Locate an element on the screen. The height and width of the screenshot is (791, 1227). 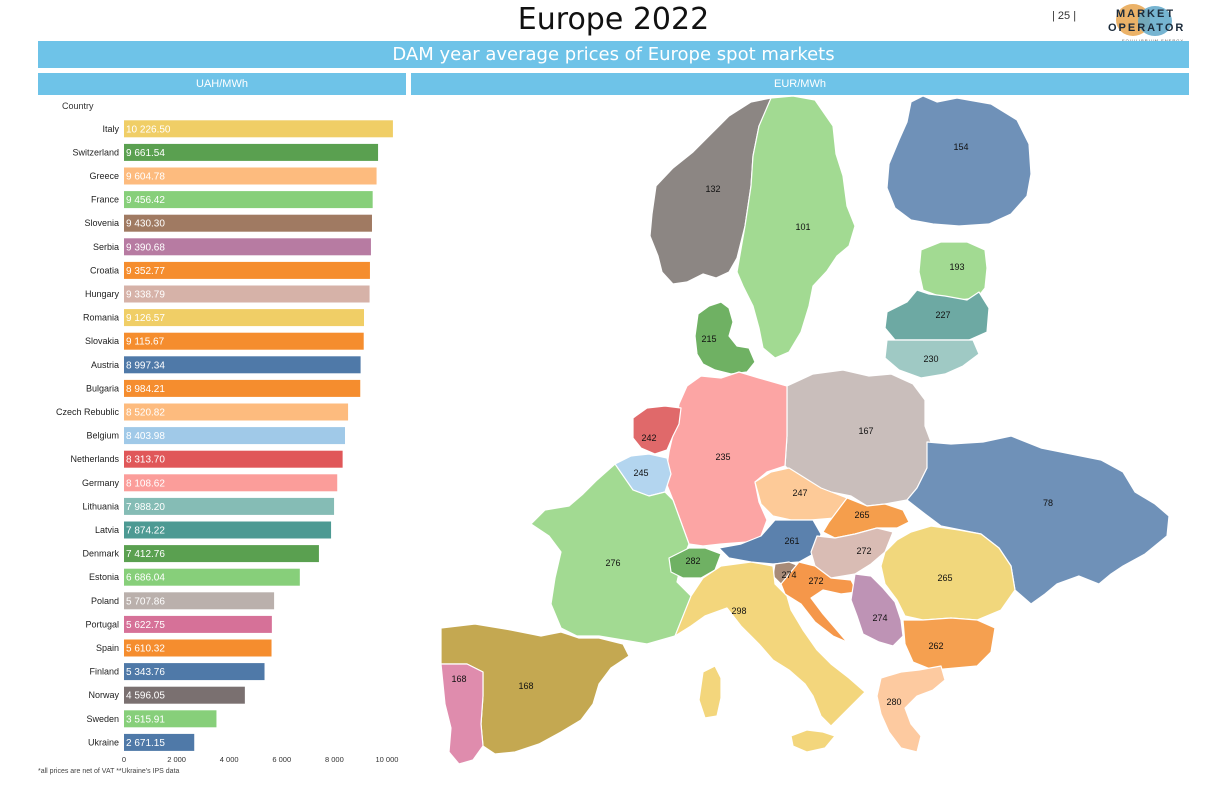
map-region-ukraine is located at coordinates (1038, 520).